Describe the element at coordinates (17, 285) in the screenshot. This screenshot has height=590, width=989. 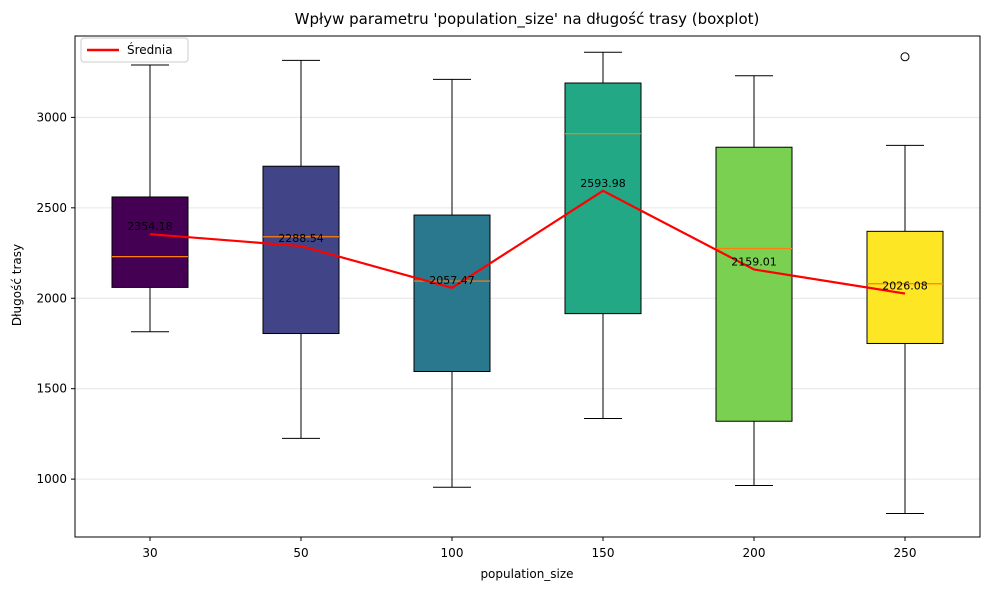
I see `y-axis-label: Długość trasy` at that location.